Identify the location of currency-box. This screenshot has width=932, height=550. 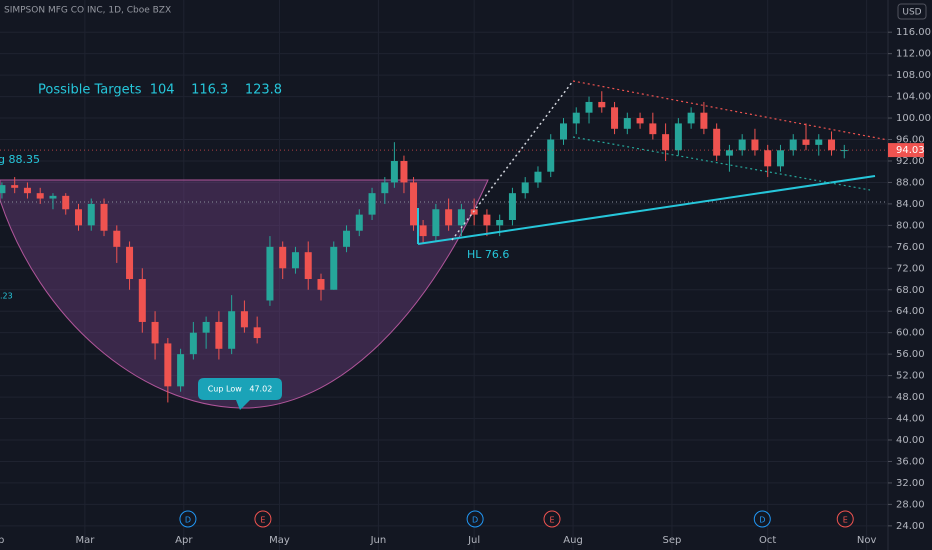
(912, 11).